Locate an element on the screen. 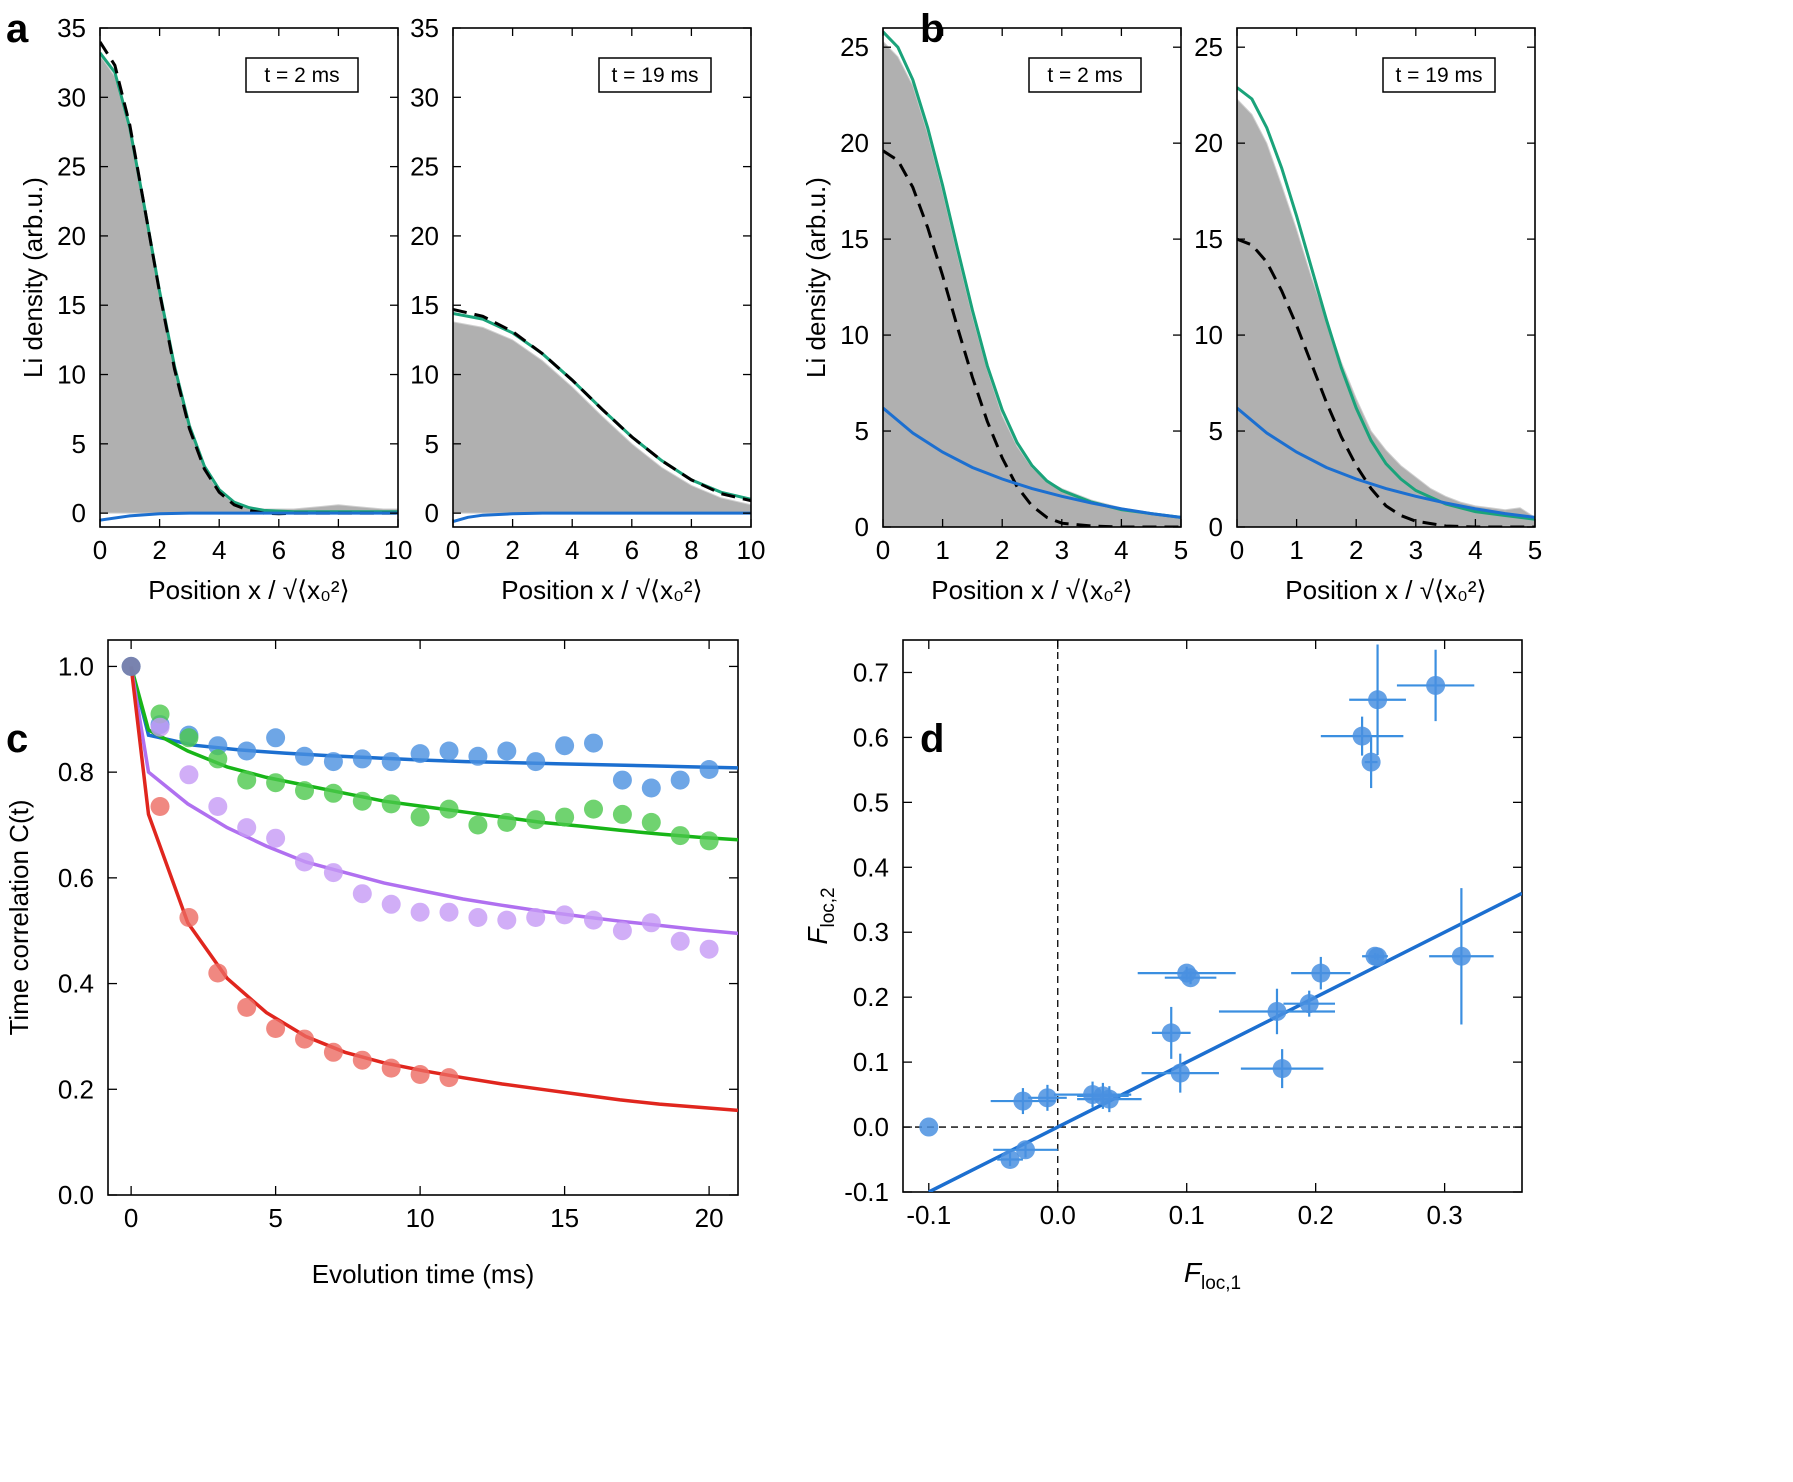  x-tick-label: 0.3 is located at coordinates (1445, 1215).